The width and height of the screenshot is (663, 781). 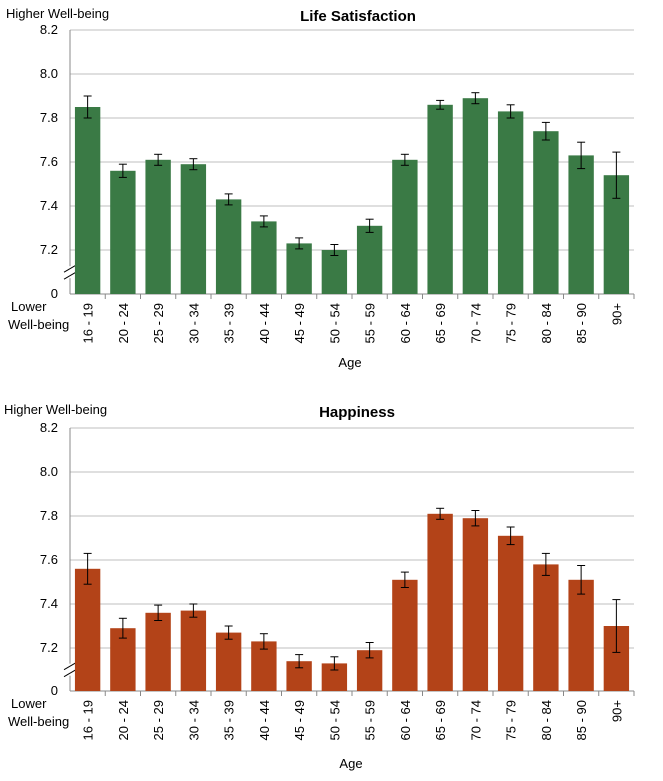 What do you see at coordinates (616, 314) in the screenshot?
I see `ls-category-label: 90+` at bounding box center [616, 314].